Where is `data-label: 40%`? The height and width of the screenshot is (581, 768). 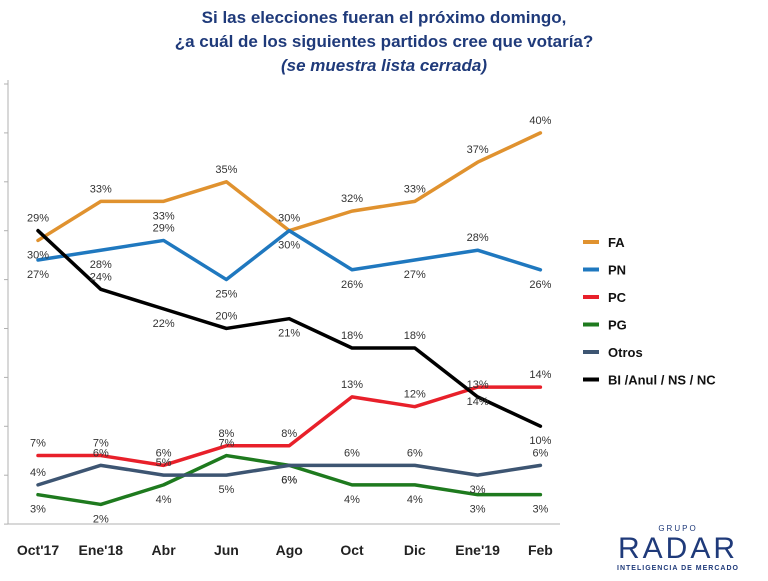 data-label: 40% is located at coordinates (540, 121).